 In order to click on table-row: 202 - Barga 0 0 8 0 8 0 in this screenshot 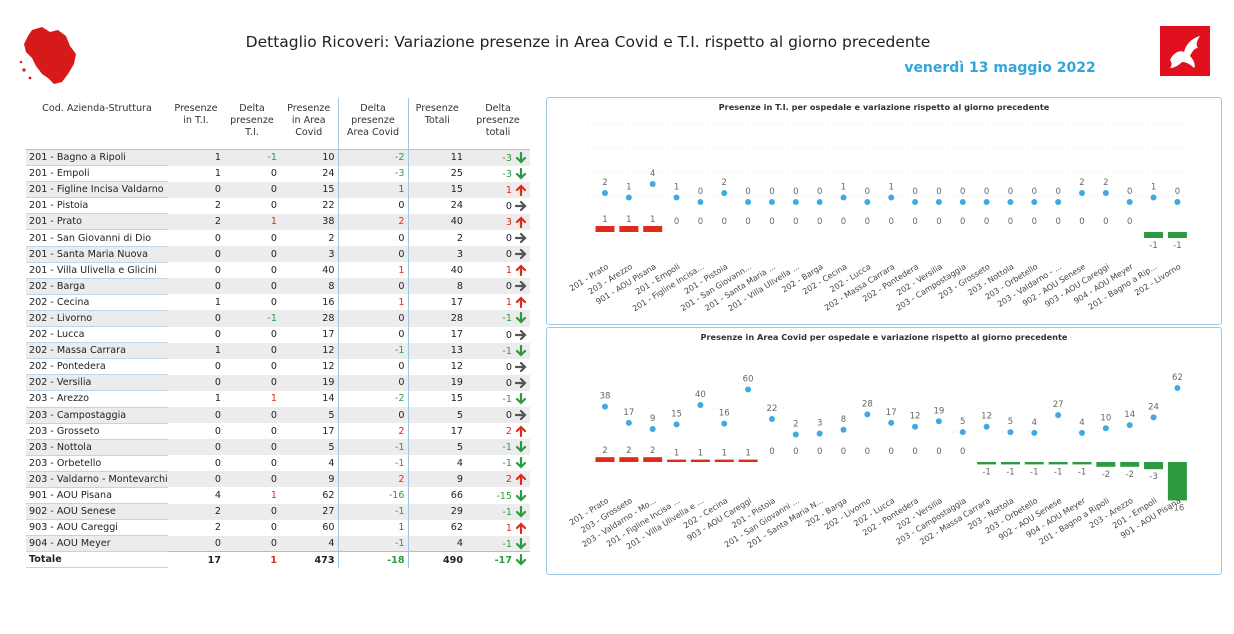, I will do `click(278, 286)`.